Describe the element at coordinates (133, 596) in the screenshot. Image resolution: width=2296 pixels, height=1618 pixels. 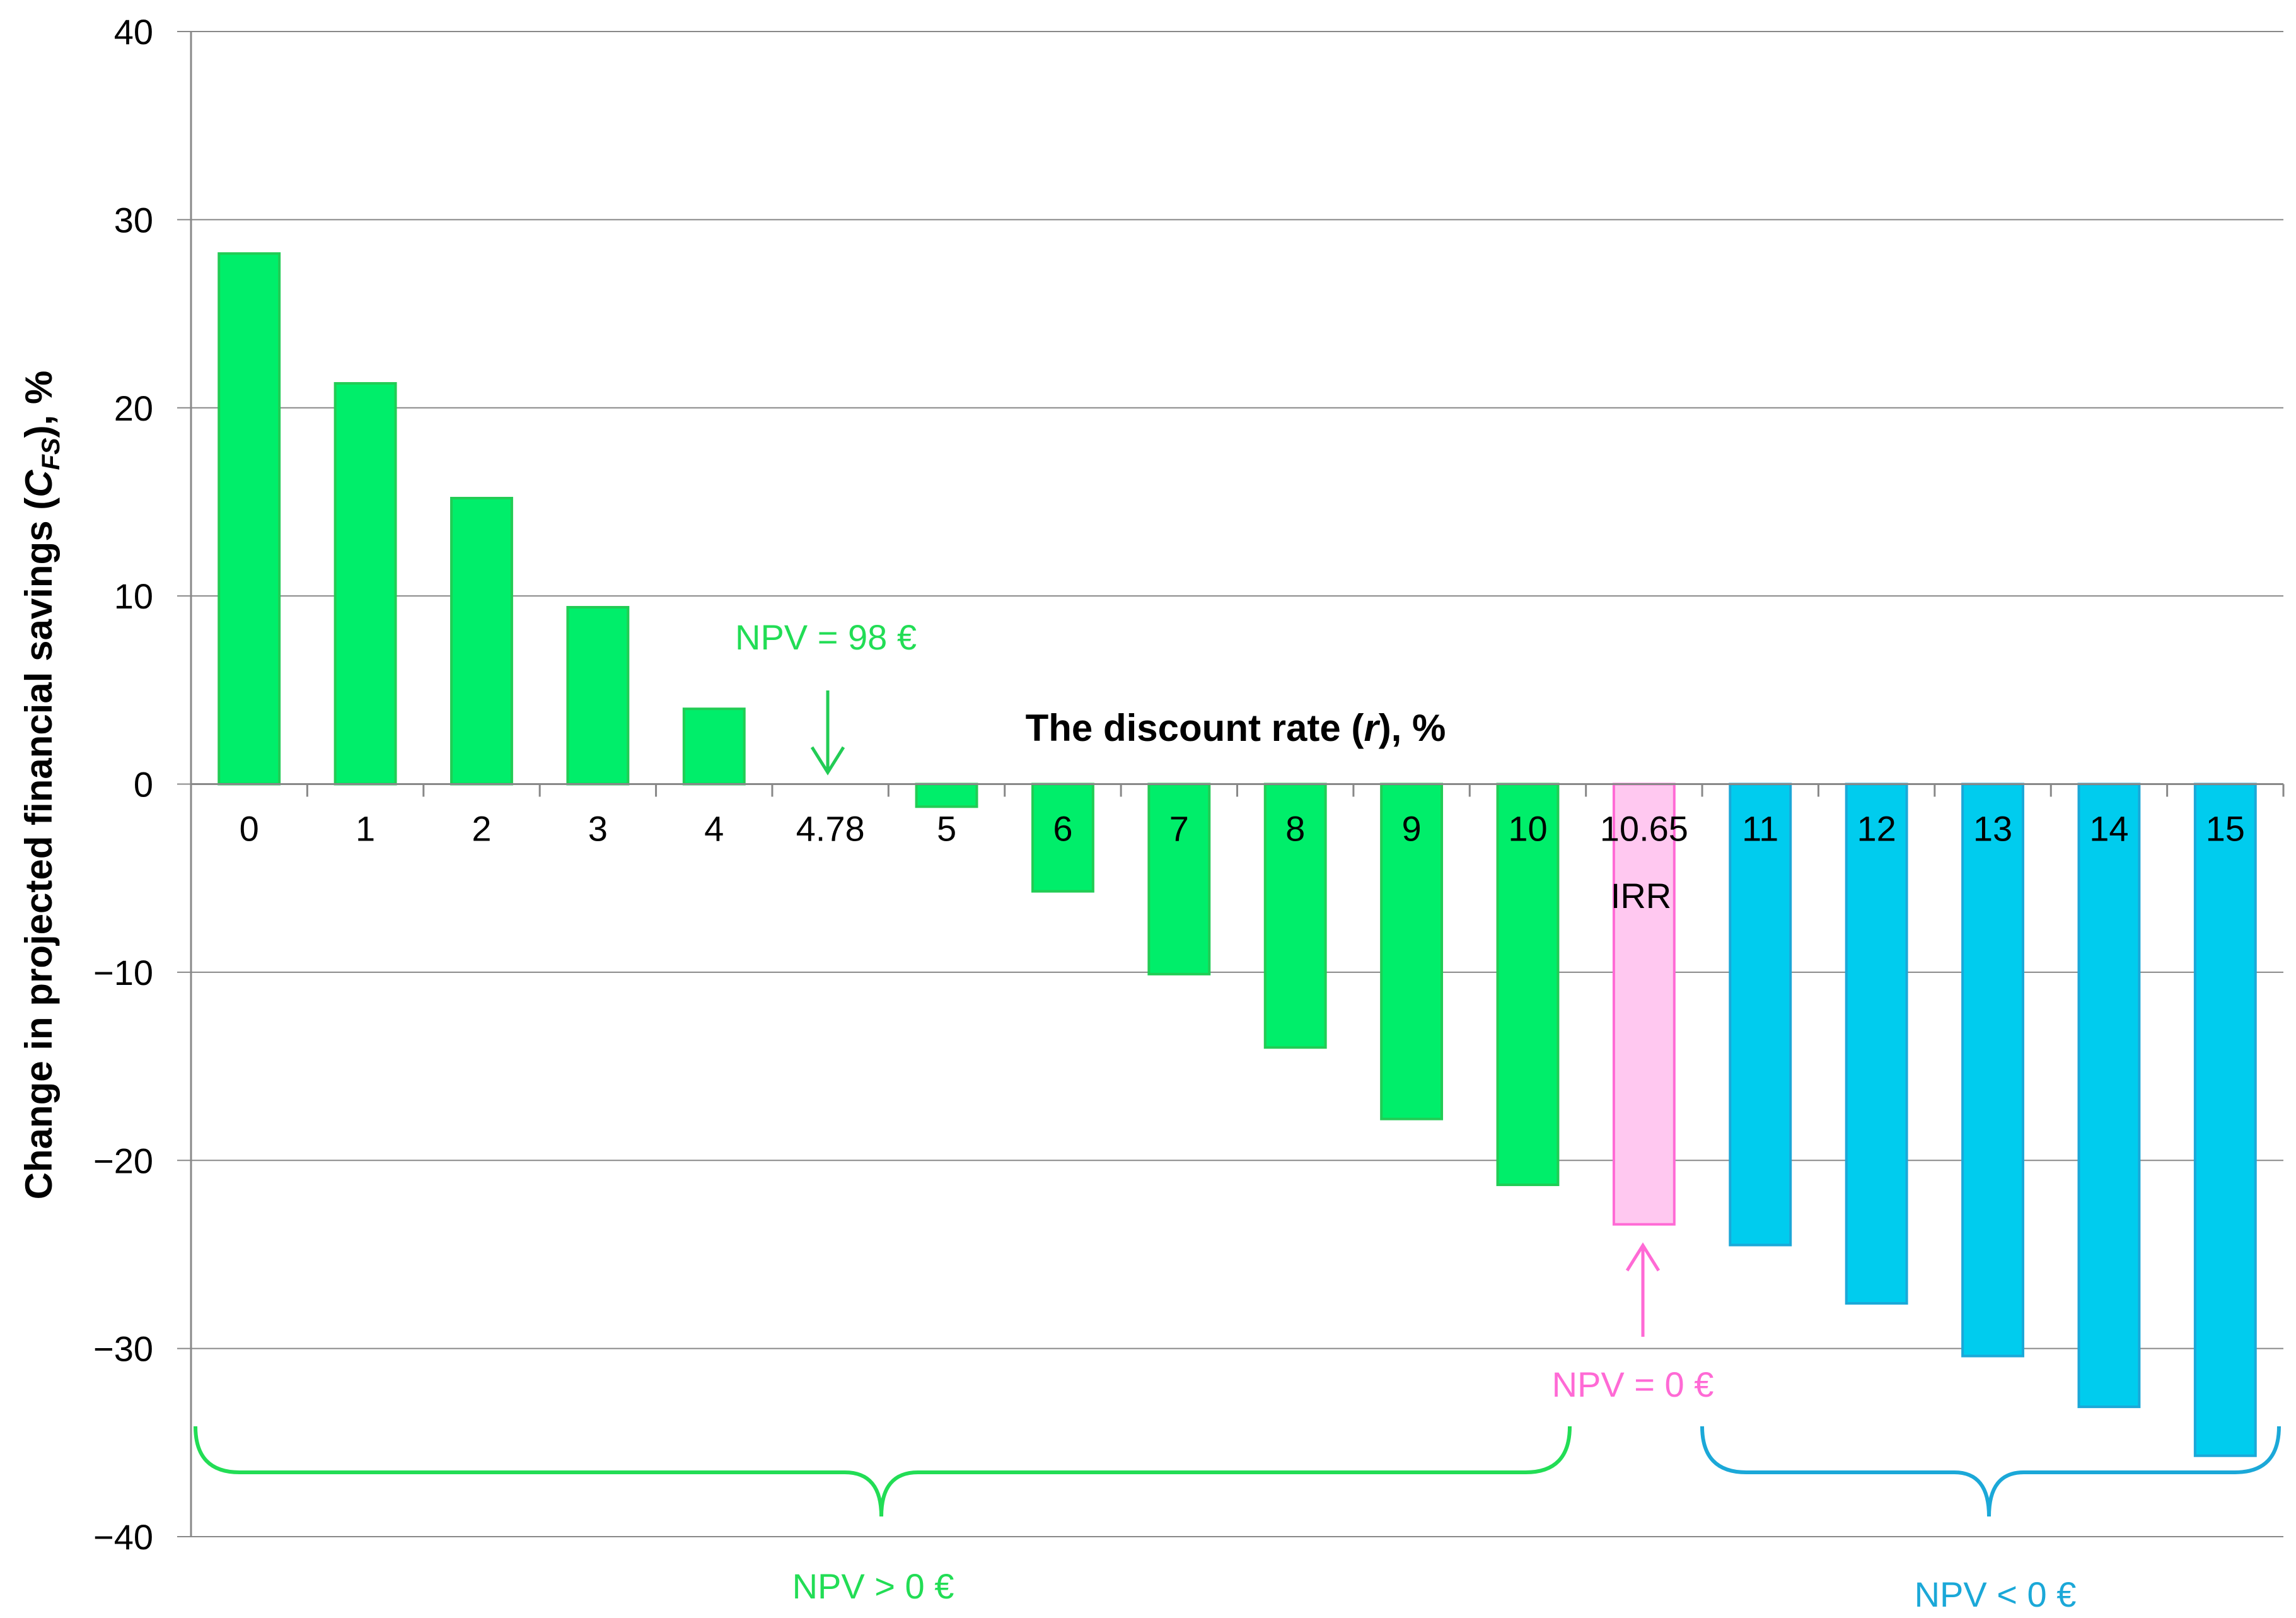
I see `y-tick-label: 10` at that location.